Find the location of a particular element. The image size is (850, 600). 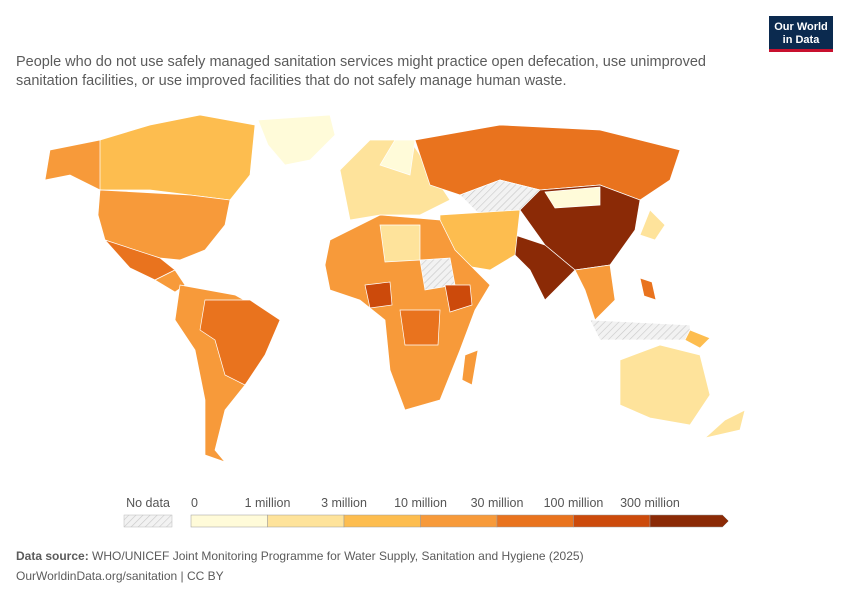

legend-no-data-swatch is located at coordinates (148, 521).